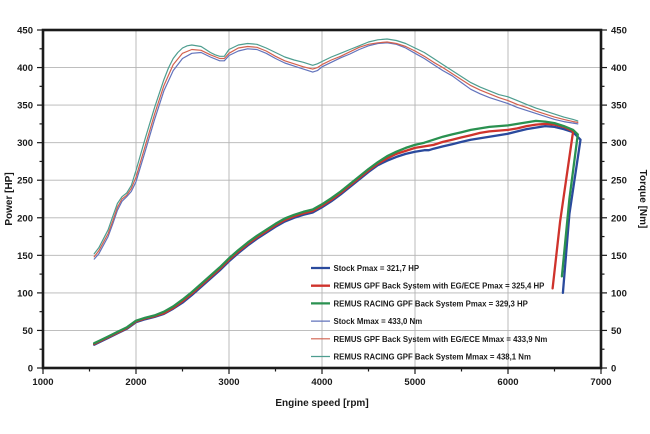 This screenshot has height=434, width=650. What do you see at coordinates (619, 68) in the screenshot?
I see `y-tick-label-right: 400` at bounding box center [619, 68].